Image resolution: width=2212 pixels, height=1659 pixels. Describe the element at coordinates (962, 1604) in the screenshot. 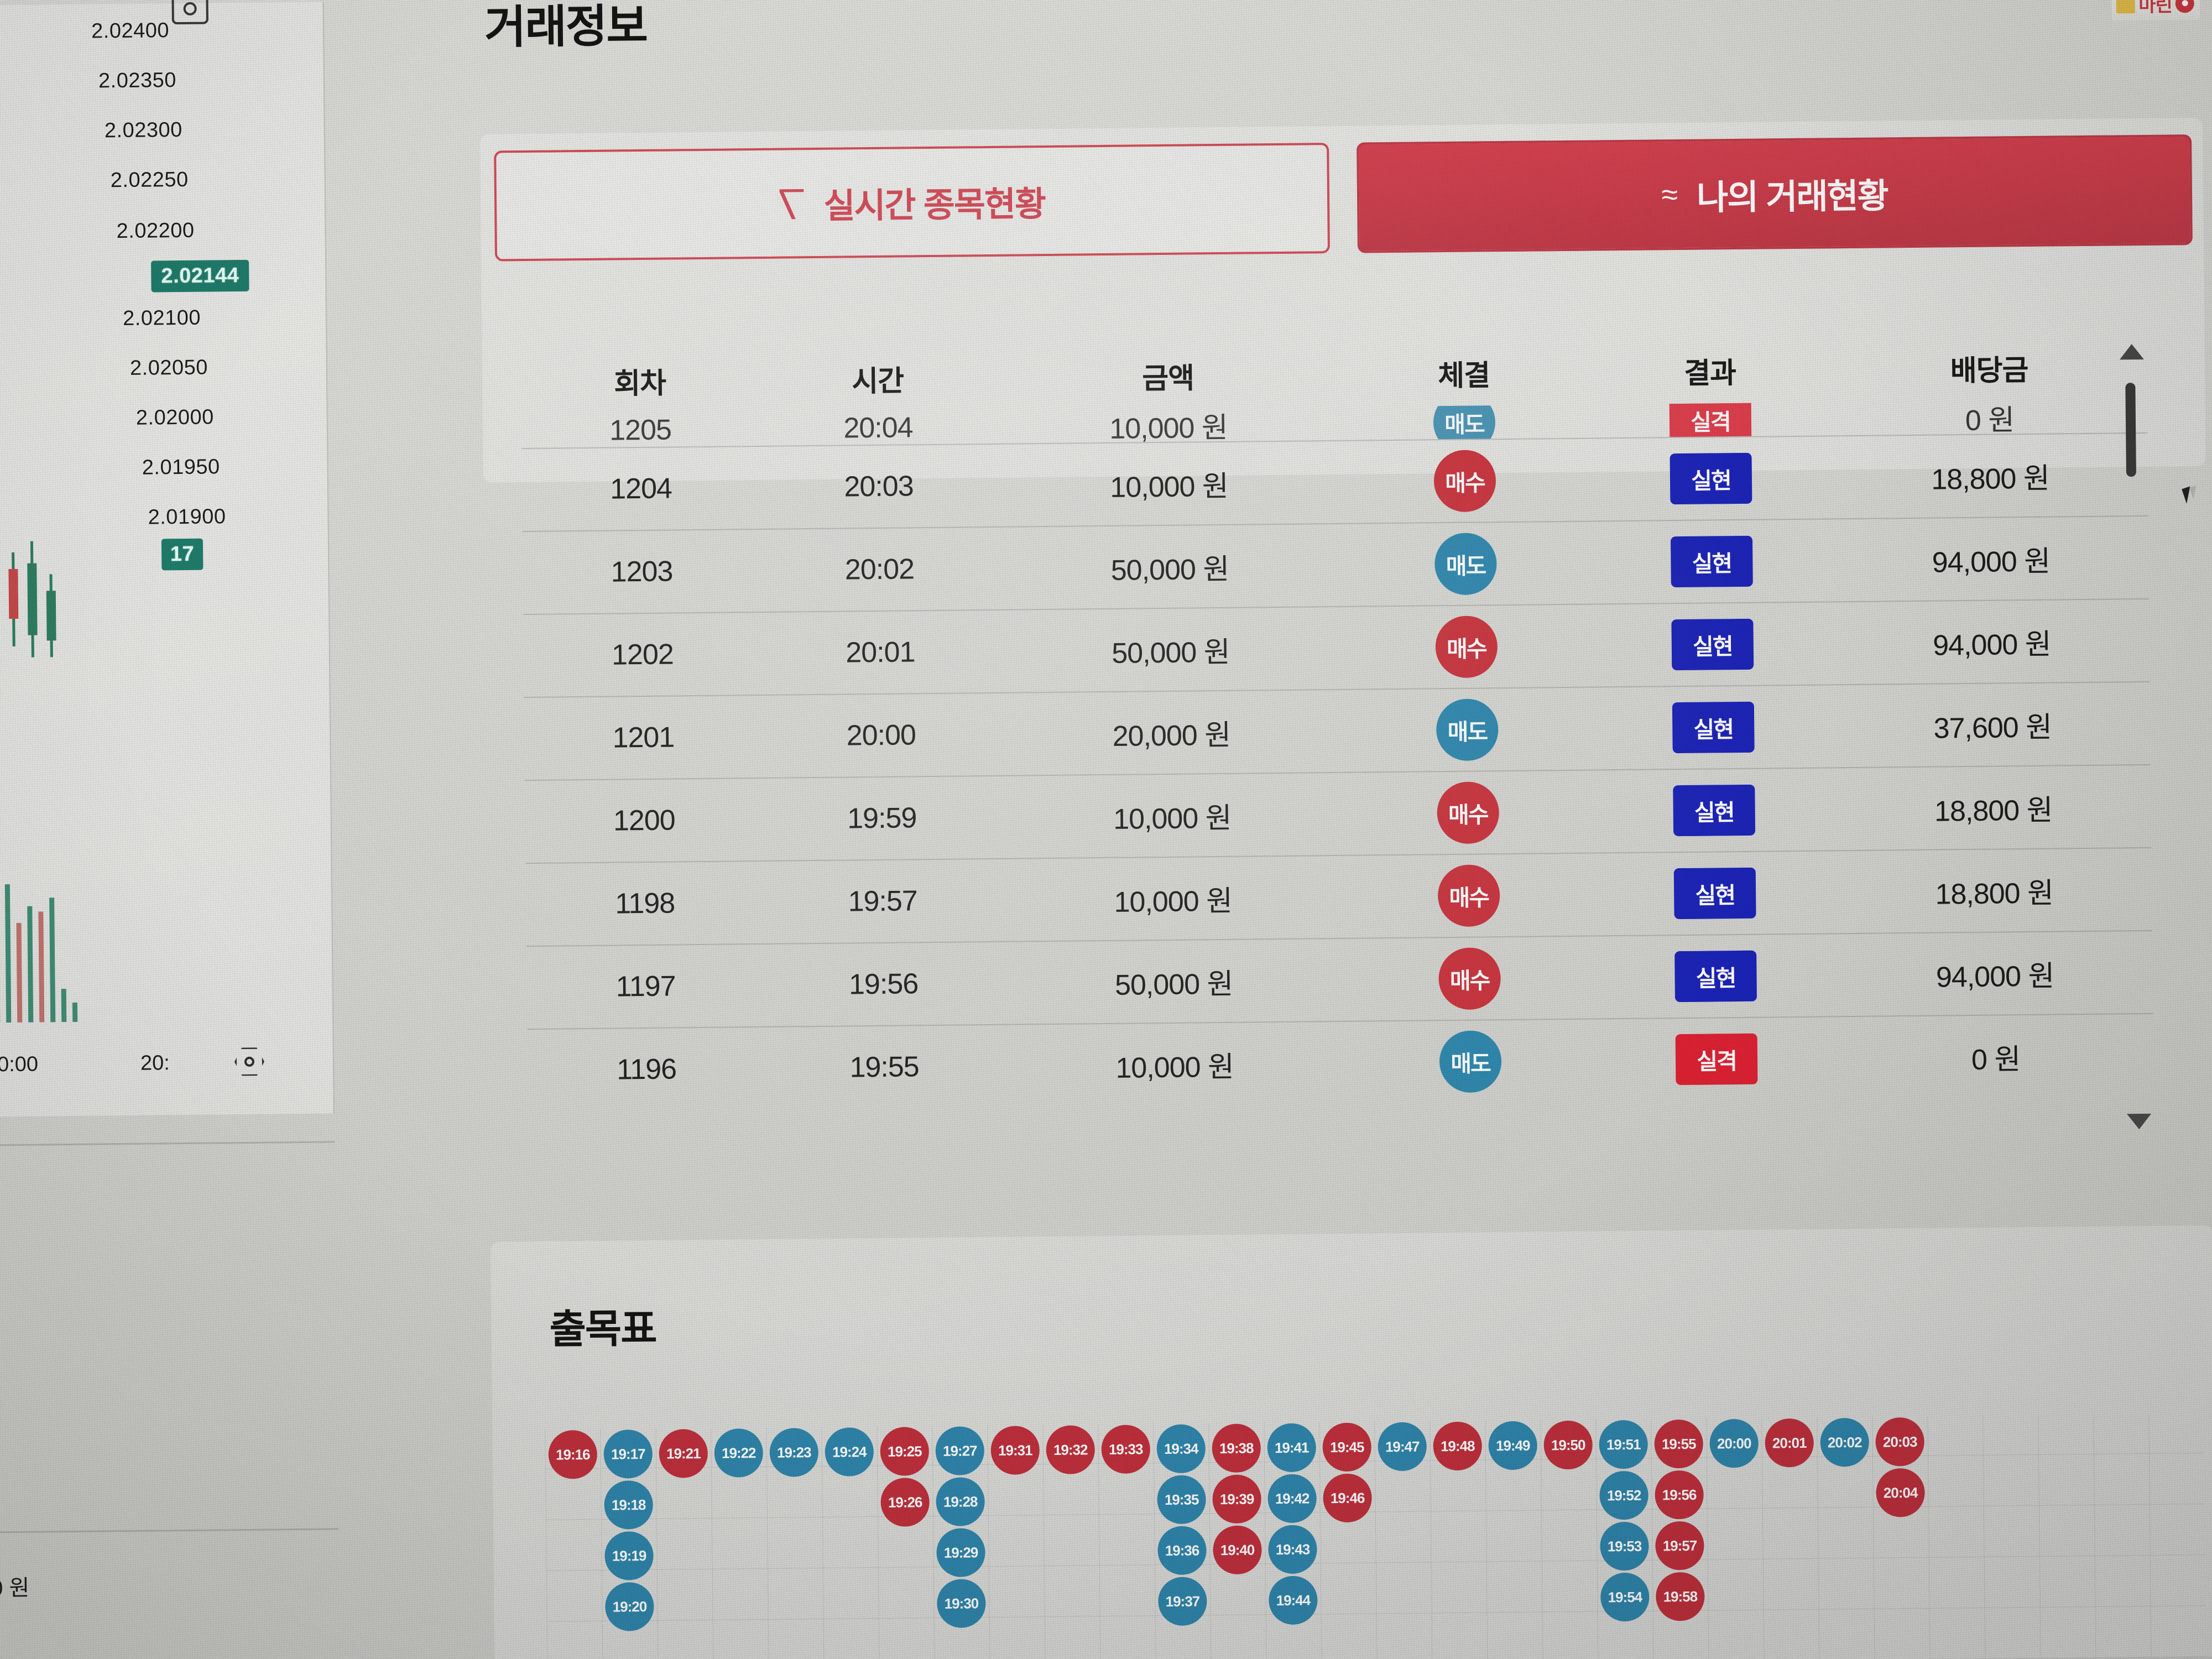

I see `outcome-dot: 19:30` at that location.